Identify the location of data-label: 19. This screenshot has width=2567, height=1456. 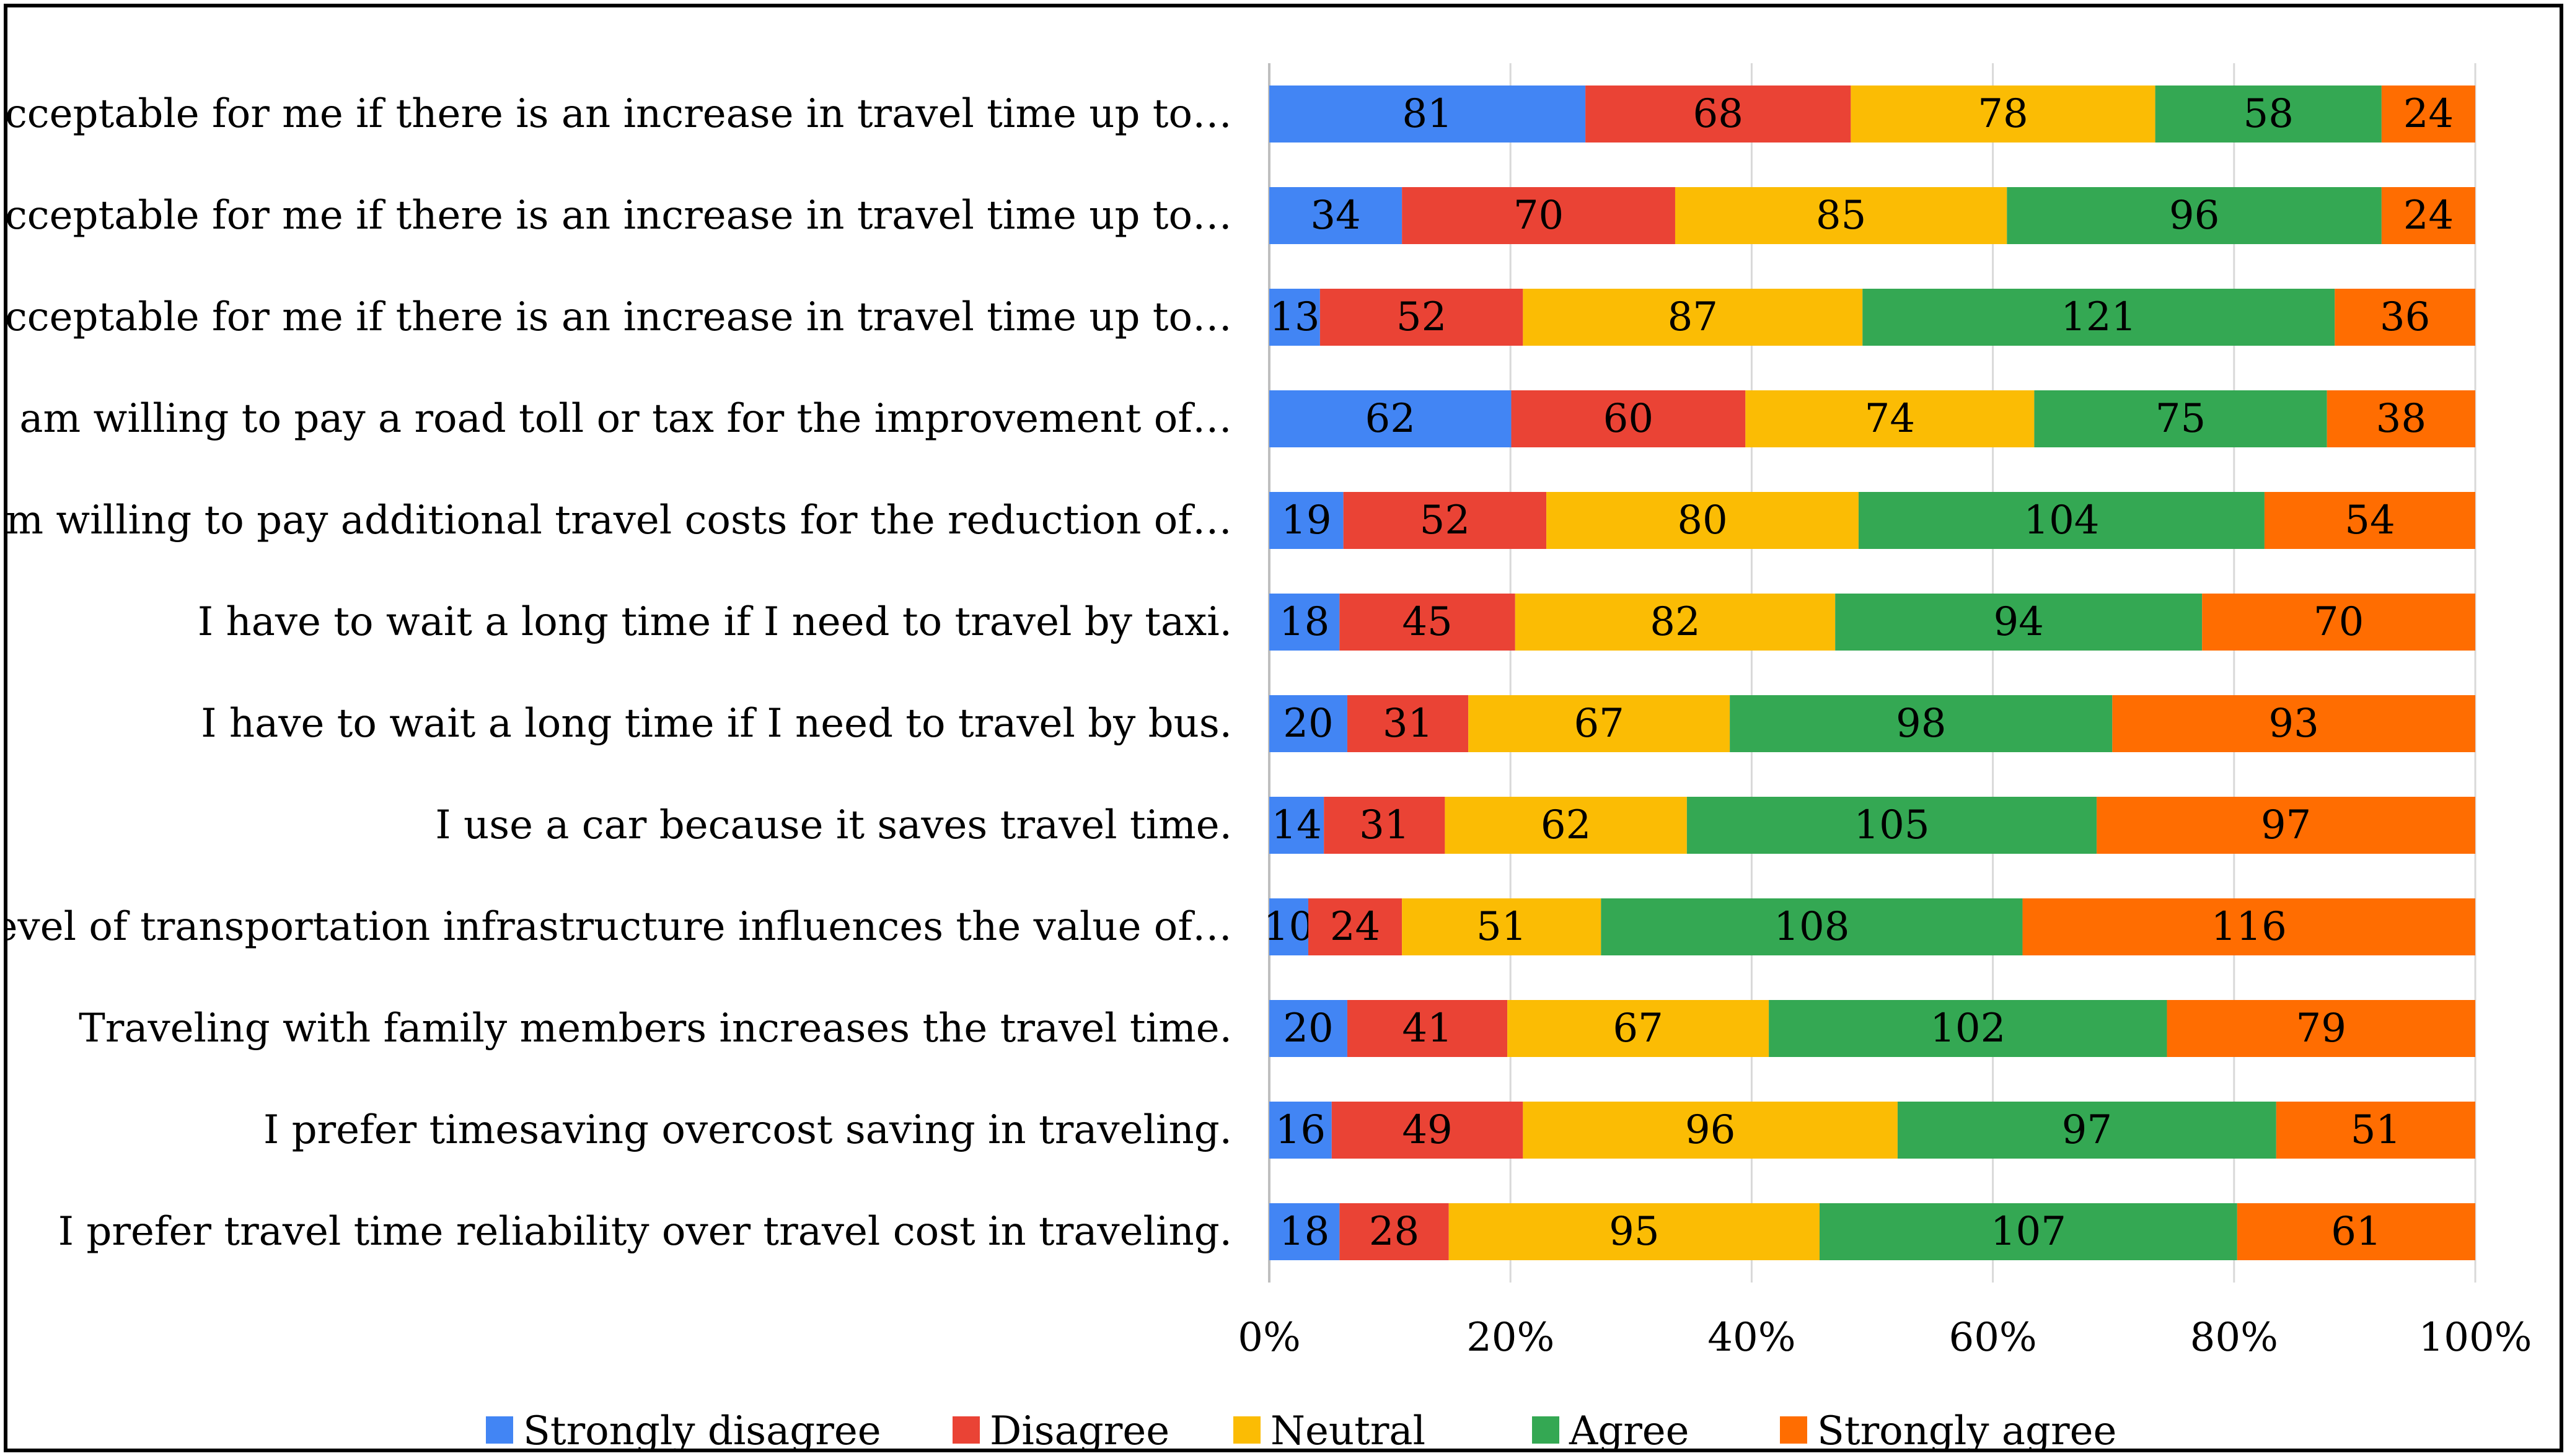
(1306, 520).